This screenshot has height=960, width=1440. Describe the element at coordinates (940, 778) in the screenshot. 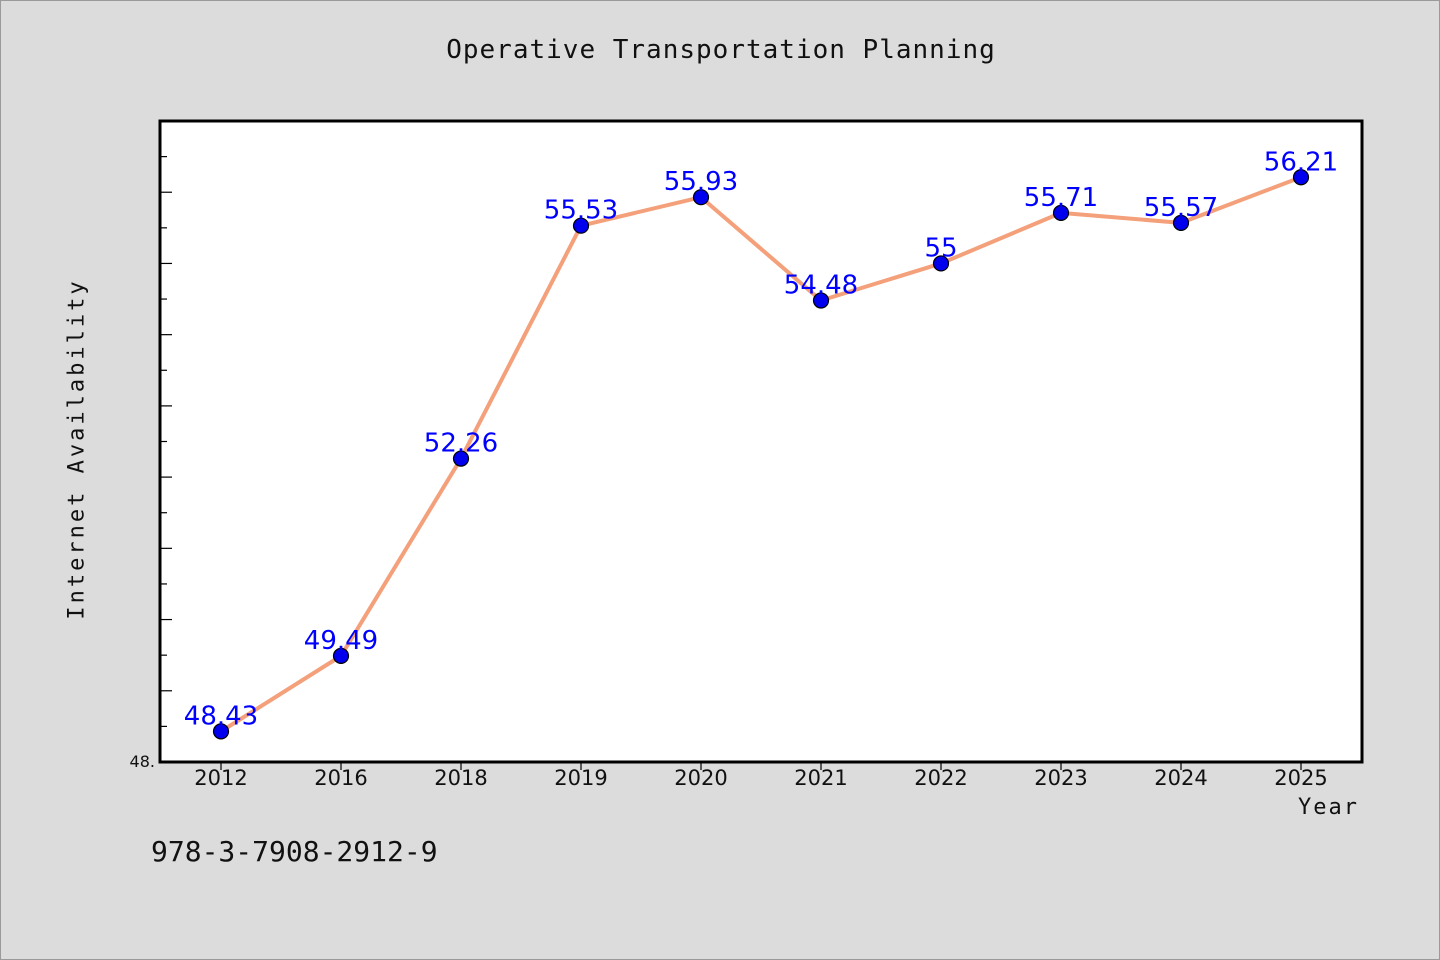

I see `x-tick-label: 2022` at that location.